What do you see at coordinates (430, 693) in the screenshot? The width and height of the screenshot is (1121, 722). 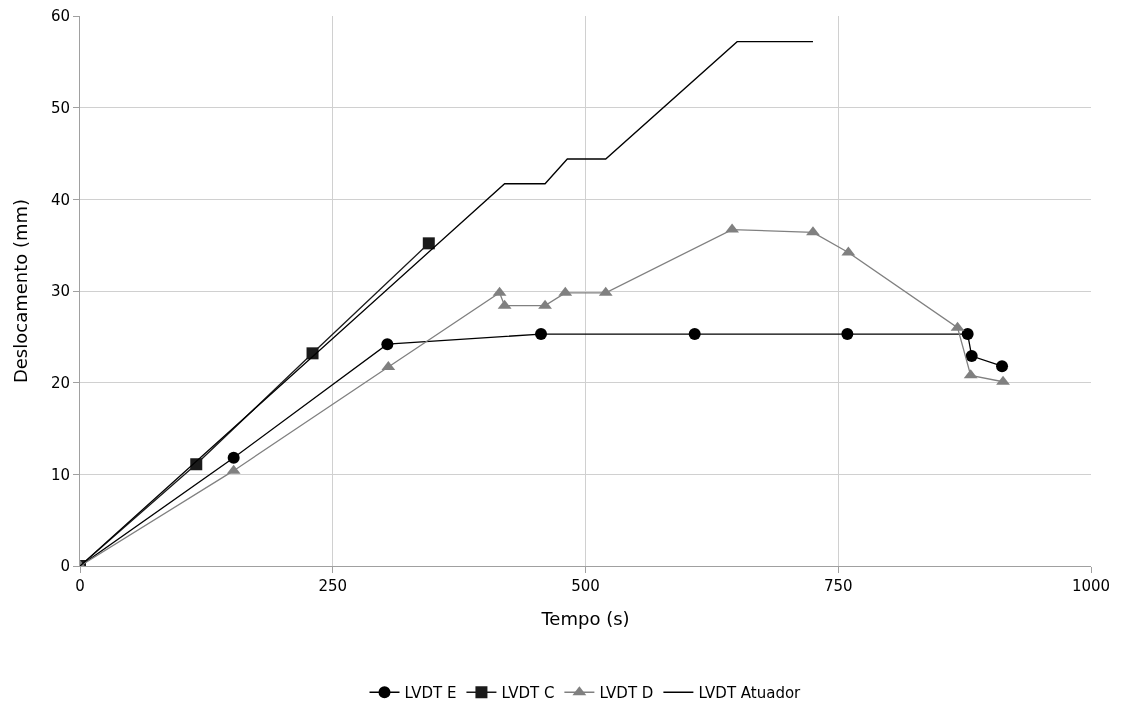 I see `legend-label: LVDT E` at bounding box center [430, 693].